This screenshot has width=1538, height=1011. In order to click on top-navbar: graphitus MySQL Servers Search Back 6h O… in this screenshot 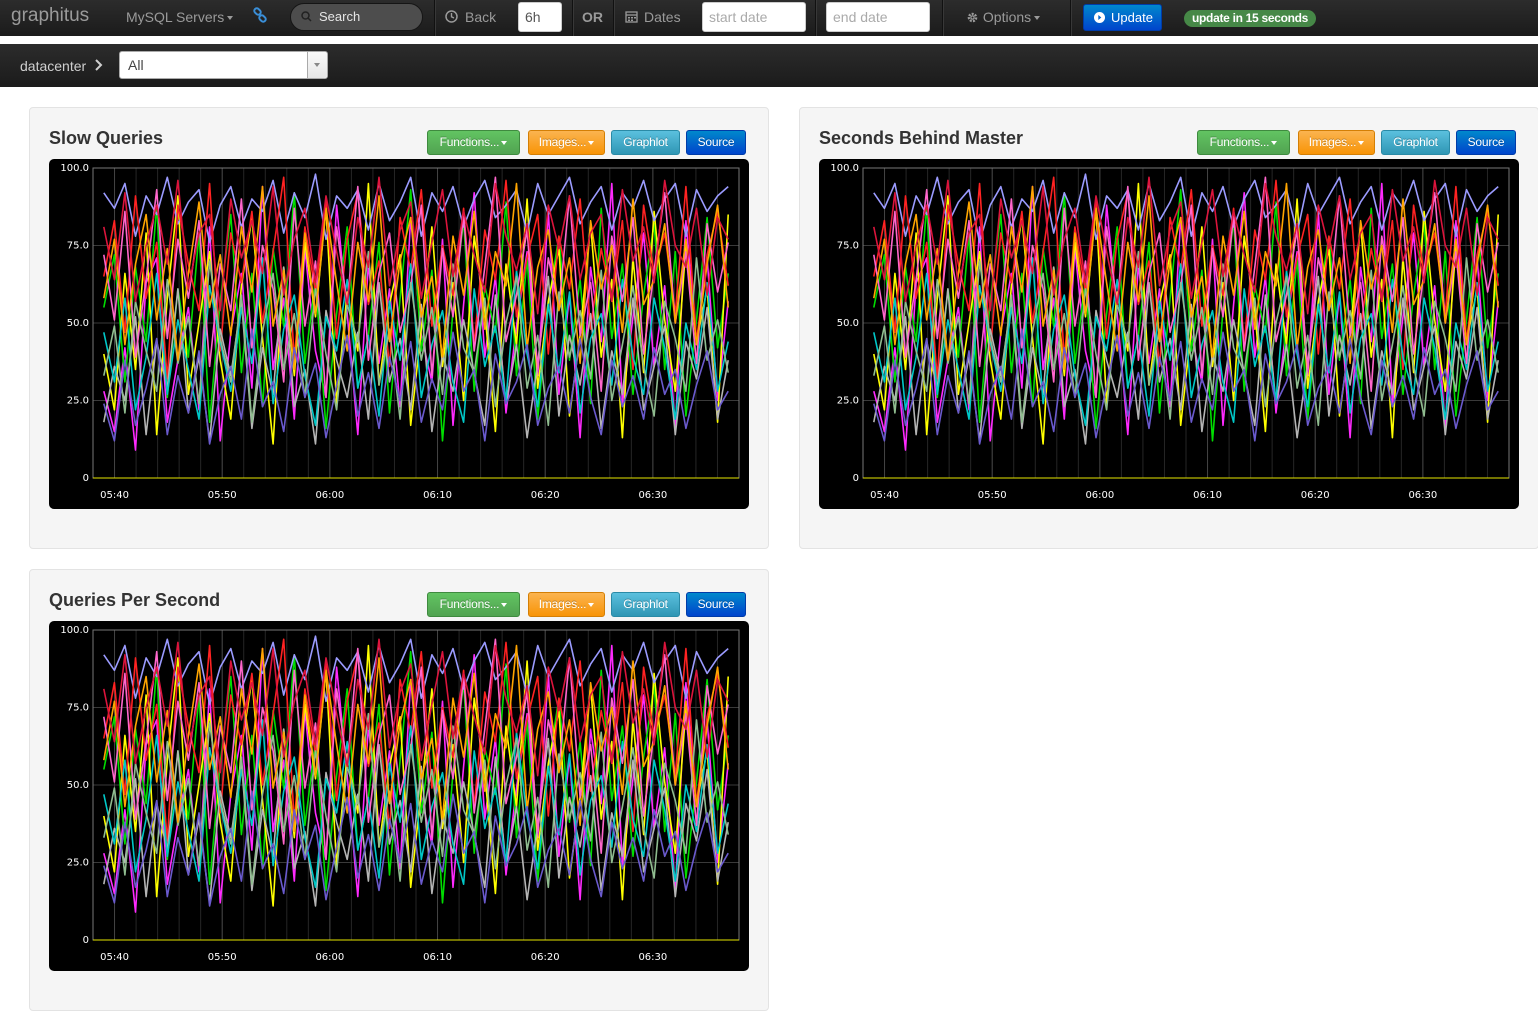, I will do `click(769, 18)`.